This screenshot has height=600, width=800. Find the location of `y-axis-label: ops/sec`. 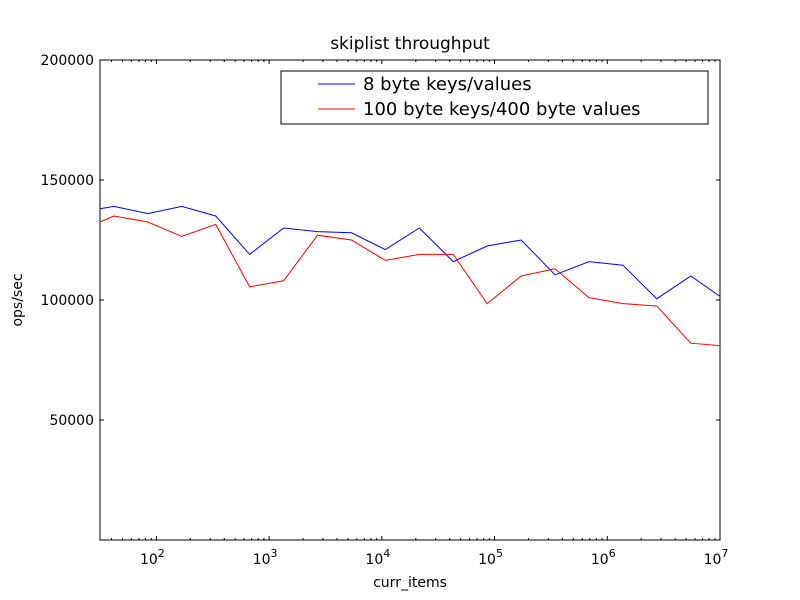

y-axis-label: ops/sec is located at coordinates (18, 299).